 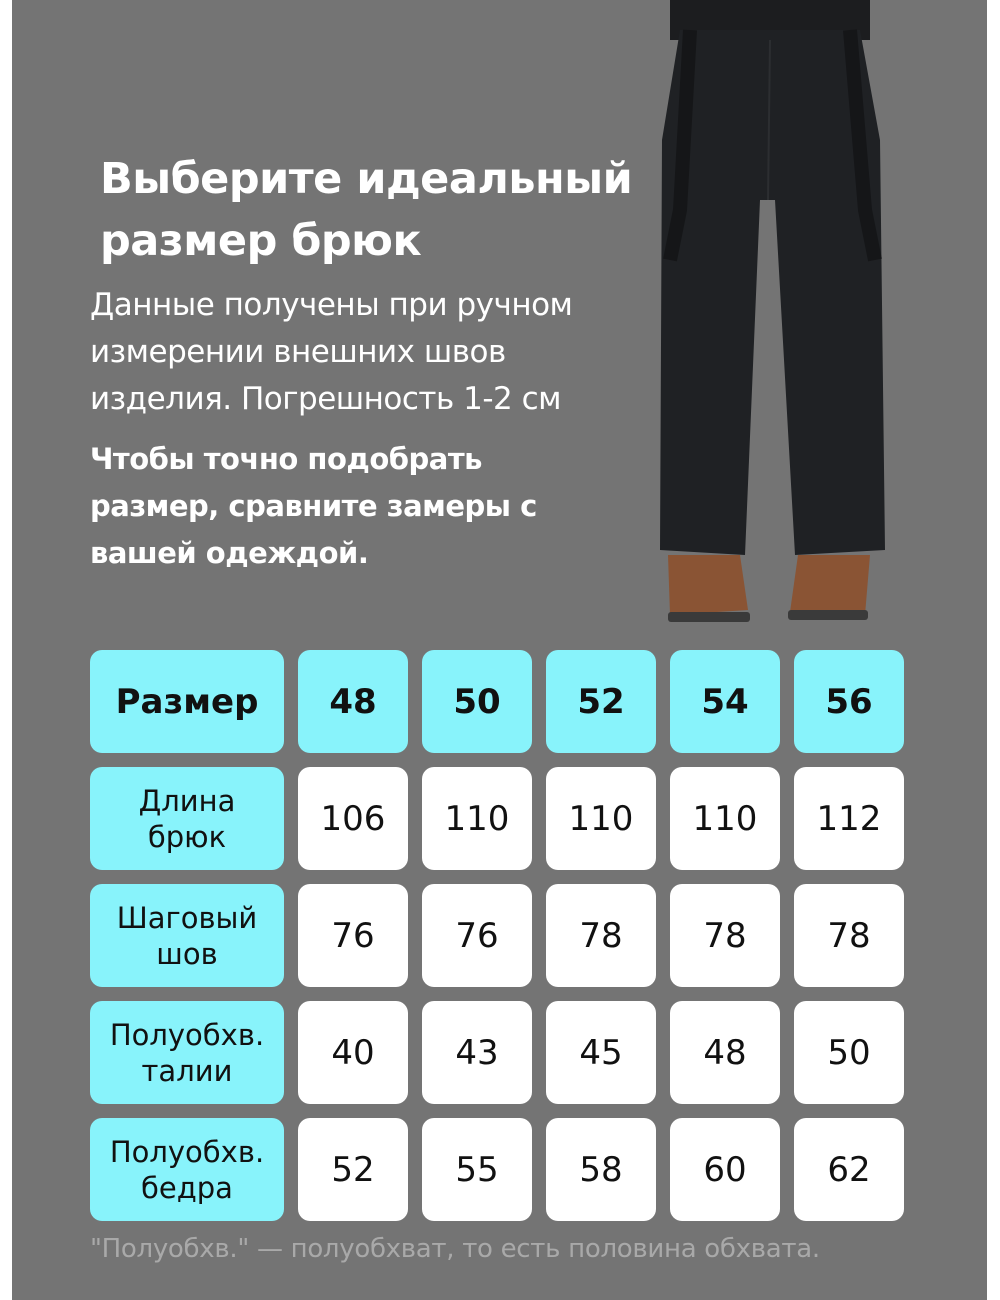 I want to click on row-label: Полуобхв. бедра, so click(x=187, y=1169).